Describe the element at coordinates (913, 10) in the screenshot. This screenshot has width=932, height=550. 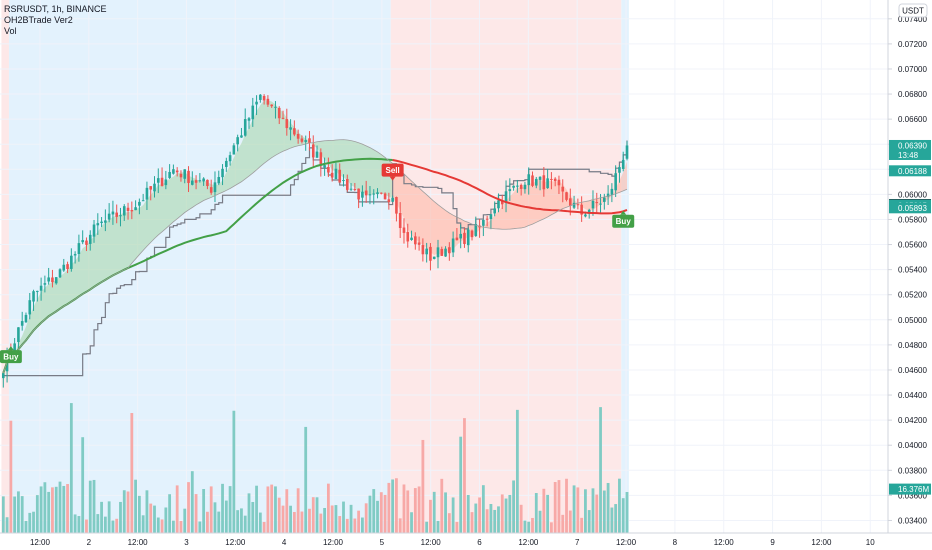
I see `currency-selector: USDT` at that location.